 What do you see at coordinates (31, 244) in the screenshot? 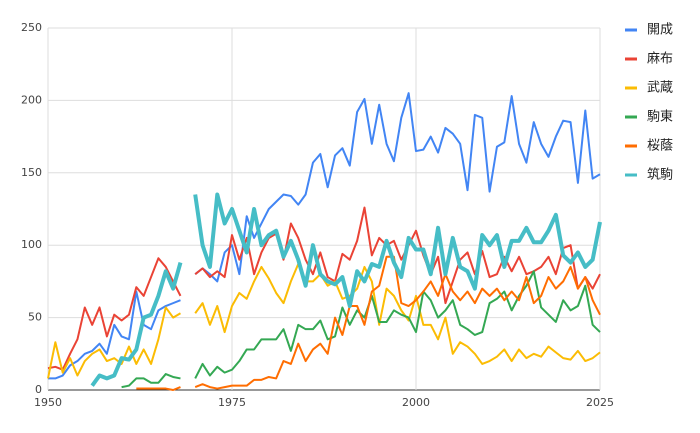
I see `y-tick-label: 100` at bounding box center [31, 244].